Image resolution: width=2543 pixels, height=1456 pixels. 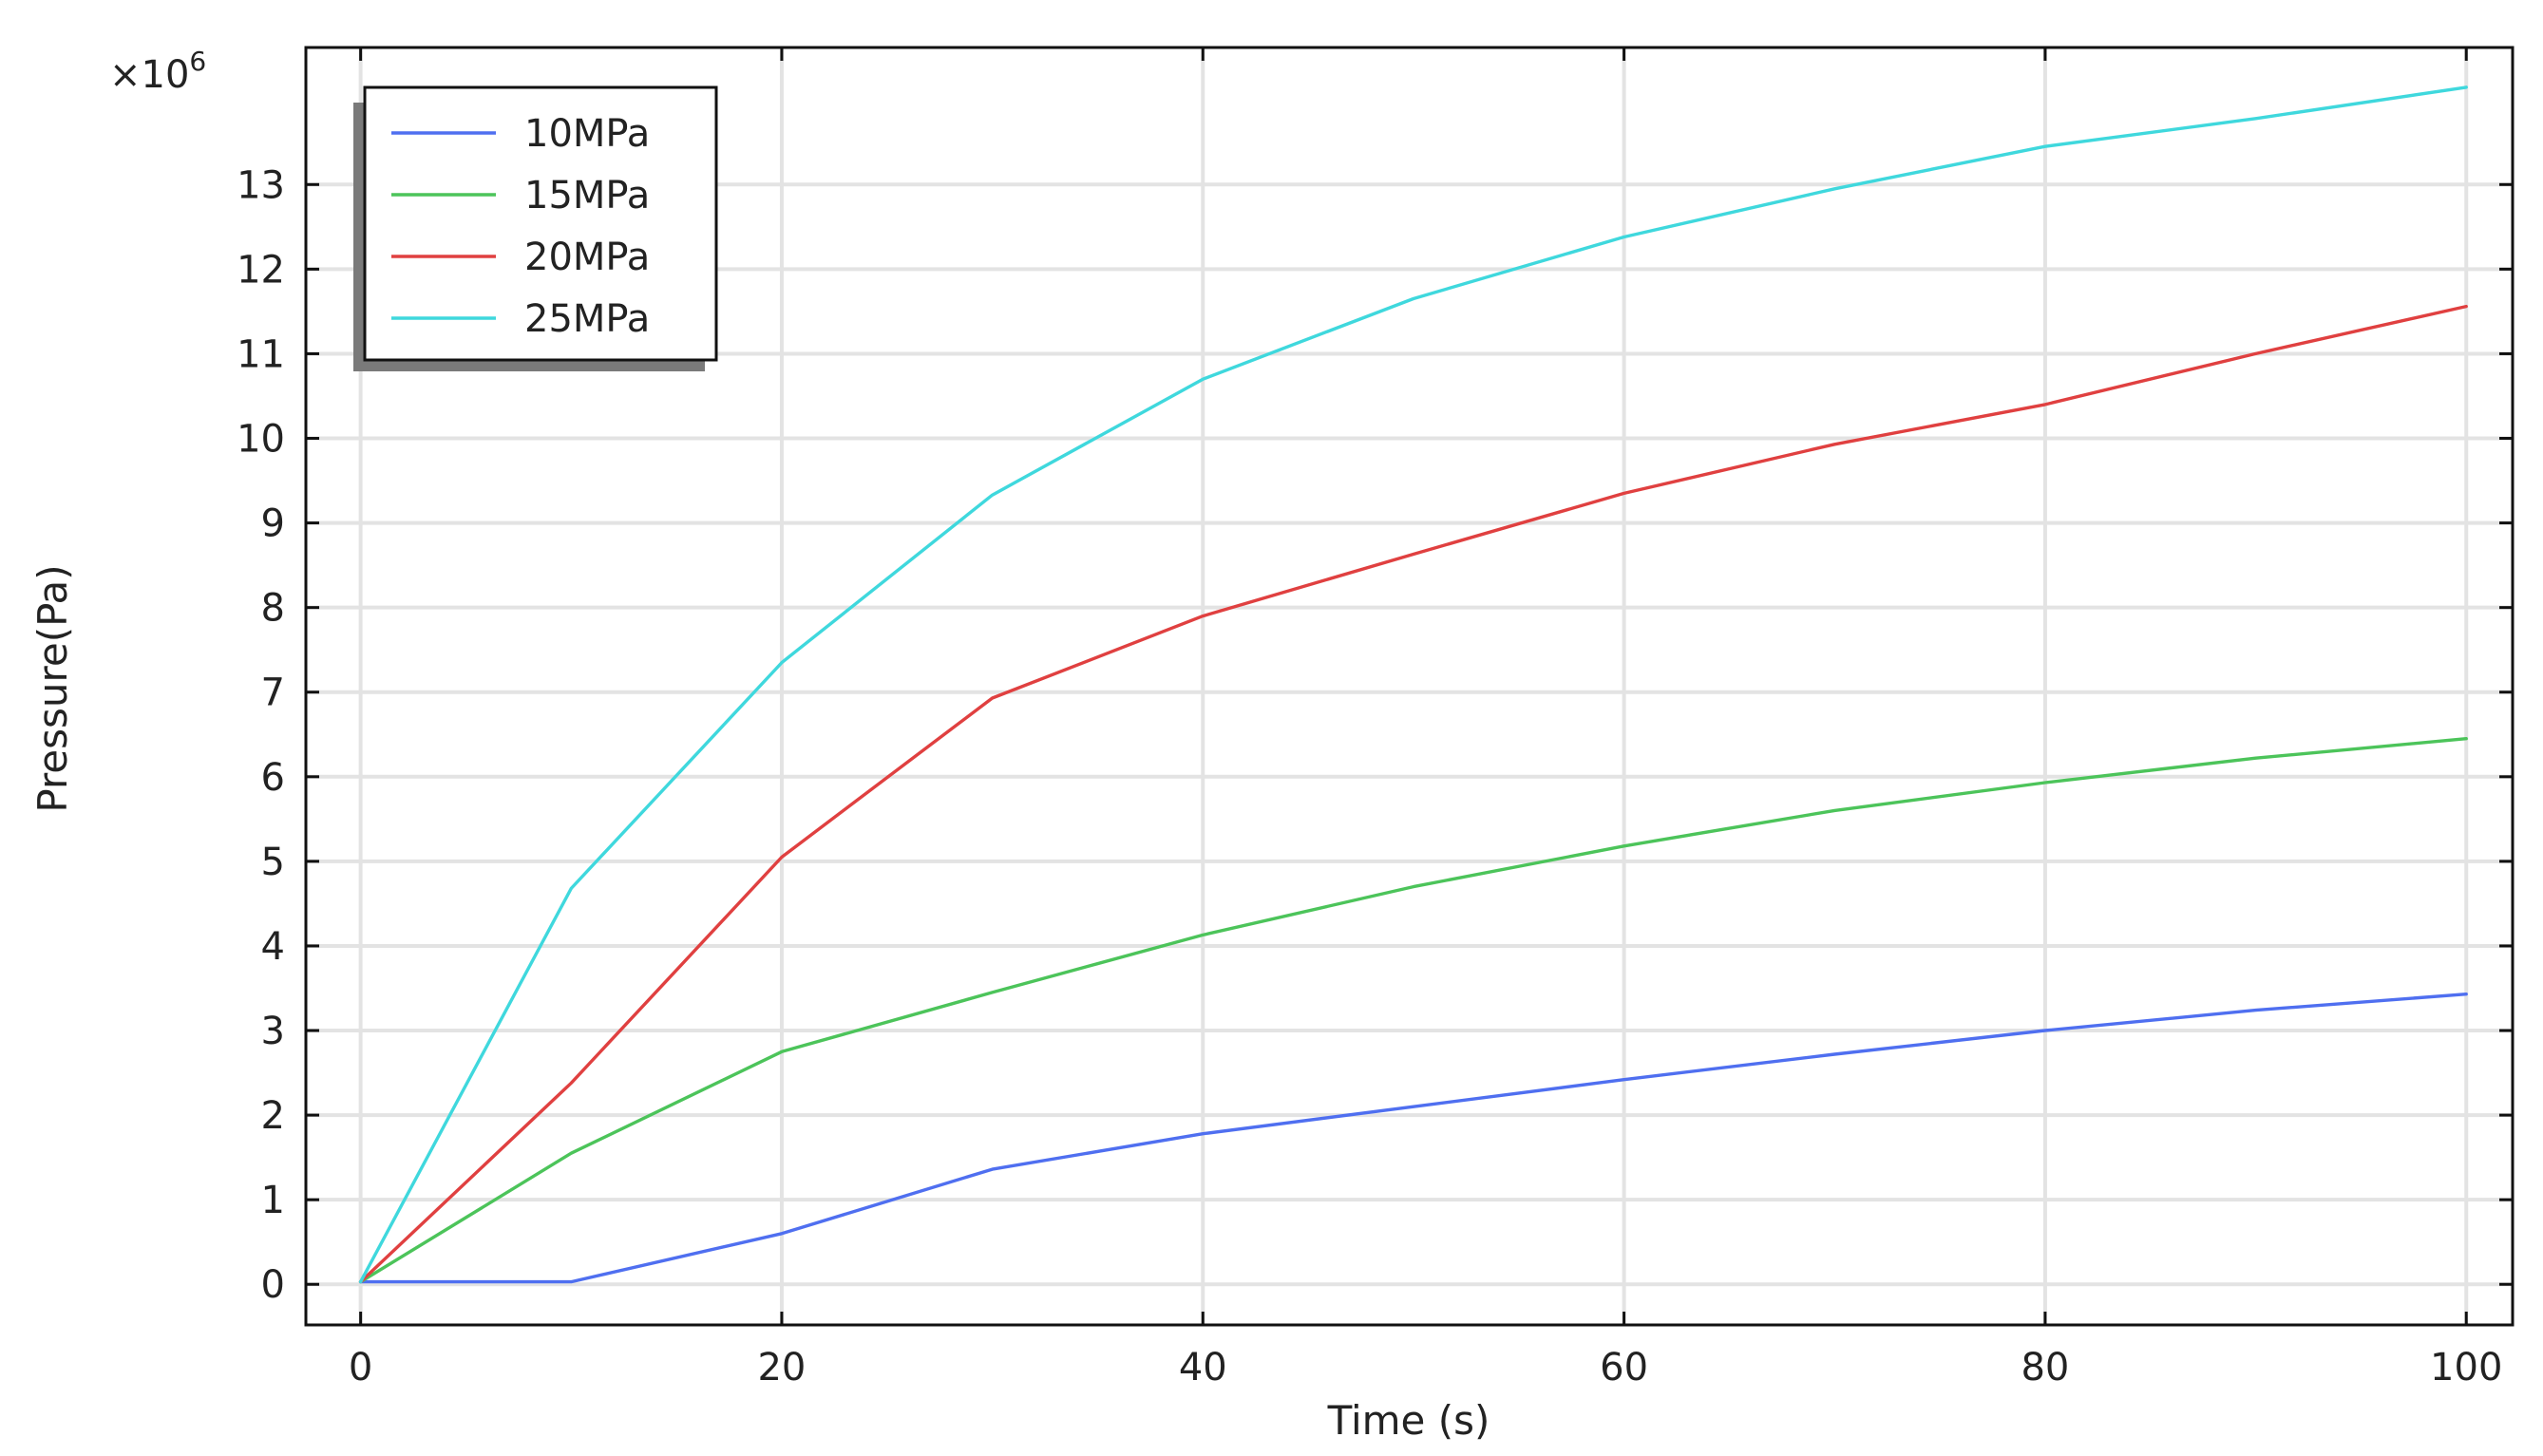 What do you see at coordinates (273, 778) in the screenshot?
I see `y-tick-label: 6` at bounding box center [273, 778].